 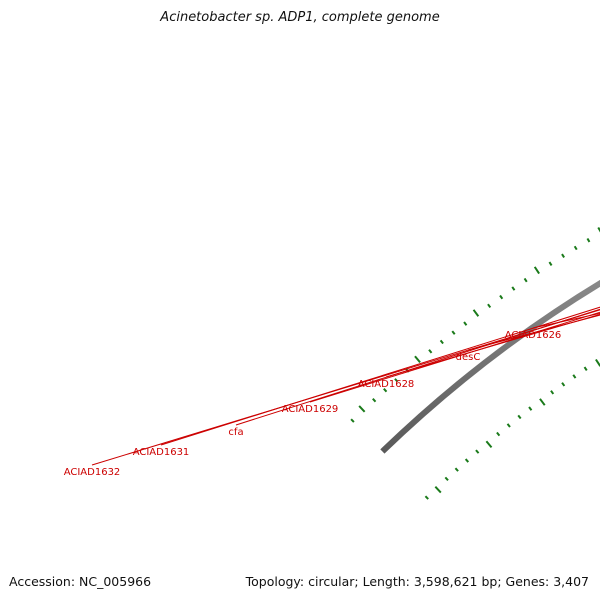 What do you see at coordinates (92, 472) in the screenshot?
I see `gene-label: ACIAD1632` at bounding box center [92, 472].